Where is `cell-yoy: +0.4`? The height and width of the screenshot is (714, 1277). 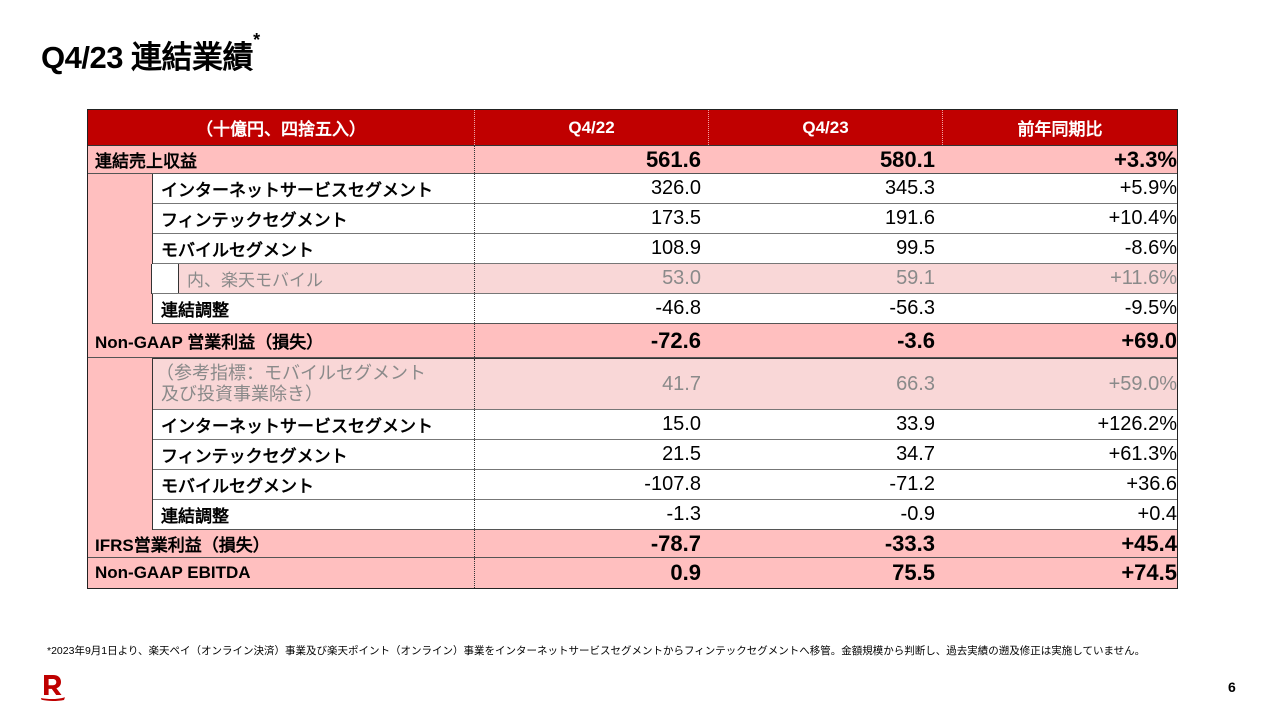 cell-yoy: +0.4 is located at coordinates (1157, 514).